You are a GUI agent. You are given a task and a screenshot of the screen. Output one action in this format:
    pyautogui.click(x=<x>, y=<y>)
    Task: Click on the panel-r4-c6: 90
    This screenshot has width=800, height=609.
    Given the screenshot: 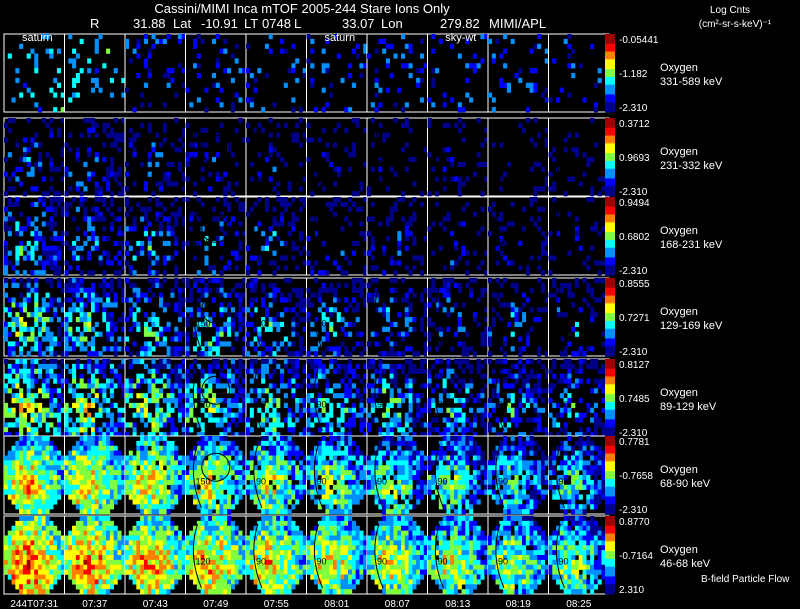 What is the action you would take?
    pyautogui.click(x=397, y=398)
    